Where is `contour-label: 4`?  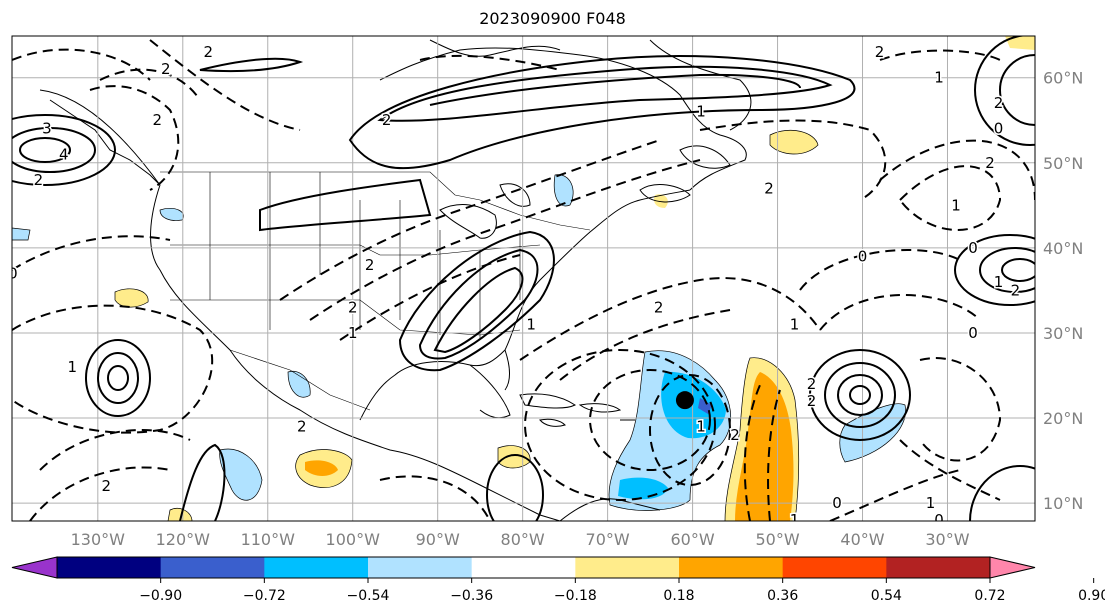 contour-label: 4 is located at coordinates (64, 154).